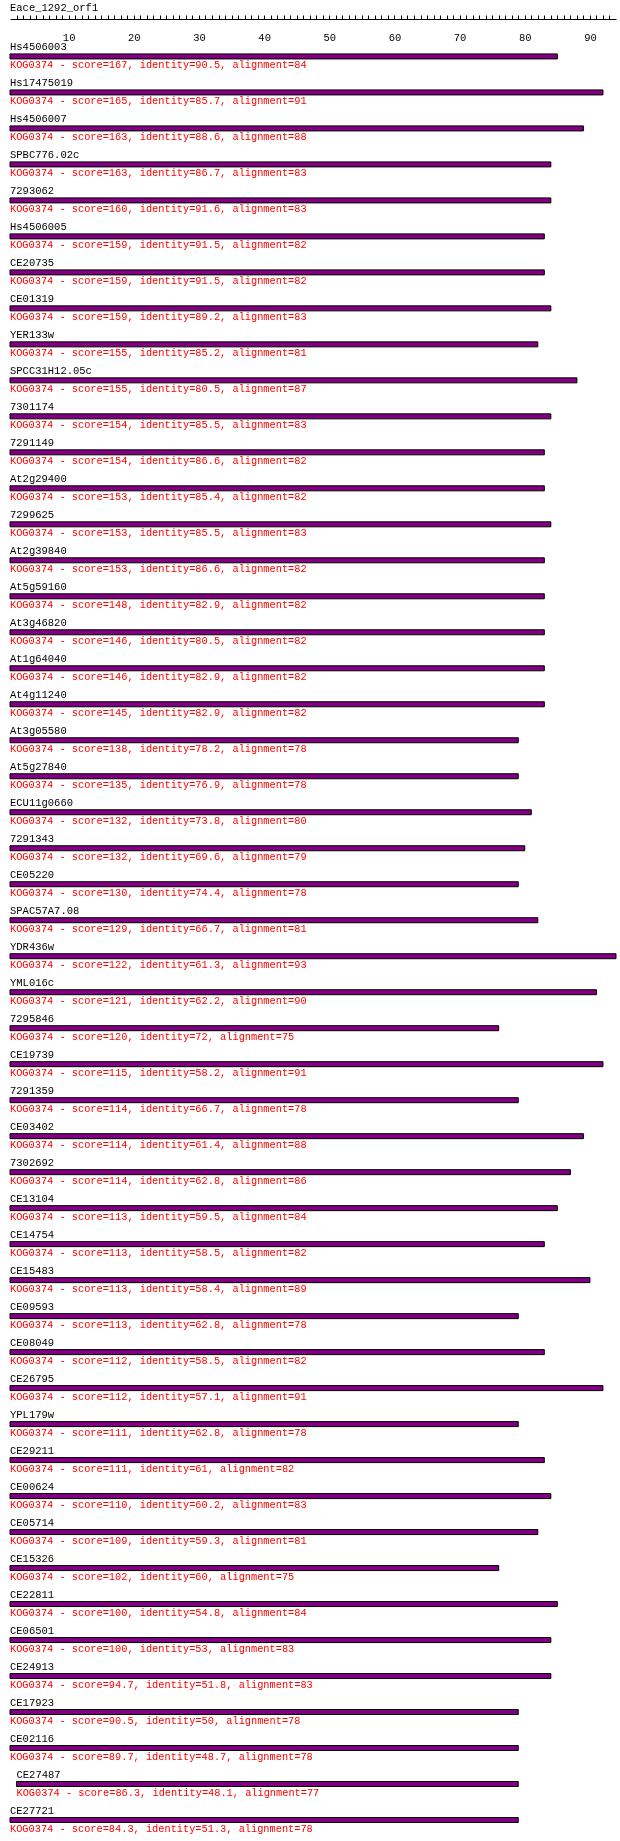  What do you see at coordinates (32, 1415) in the screenshot?
I see `y-tick-label: YPL179w` at bounding box center [32, 1415].